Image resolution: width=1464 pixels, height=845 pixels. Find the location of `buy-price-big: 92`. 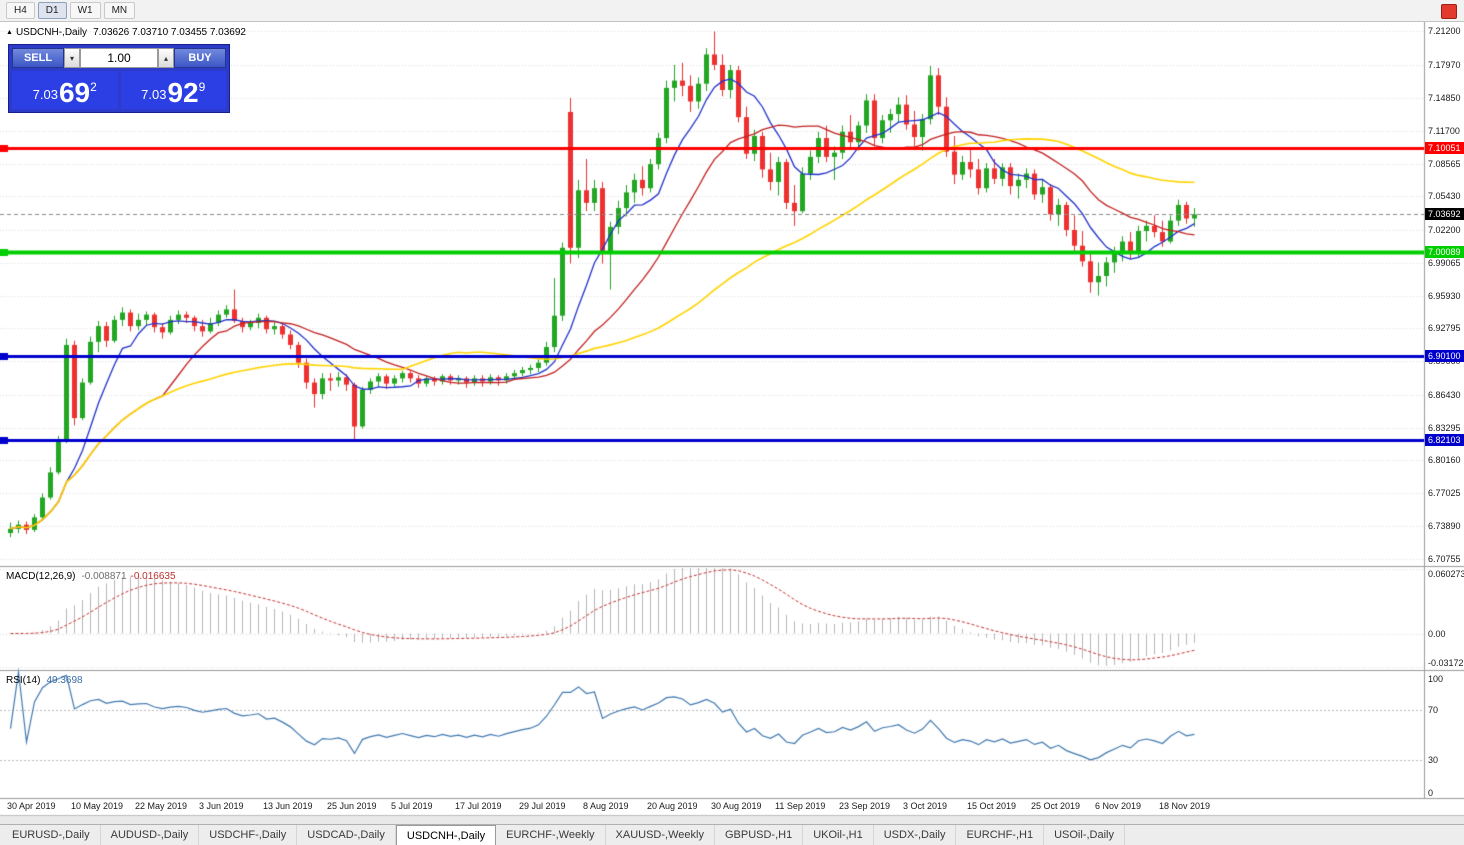

buy-price-big: 92 is located at coordinates (183, 92).